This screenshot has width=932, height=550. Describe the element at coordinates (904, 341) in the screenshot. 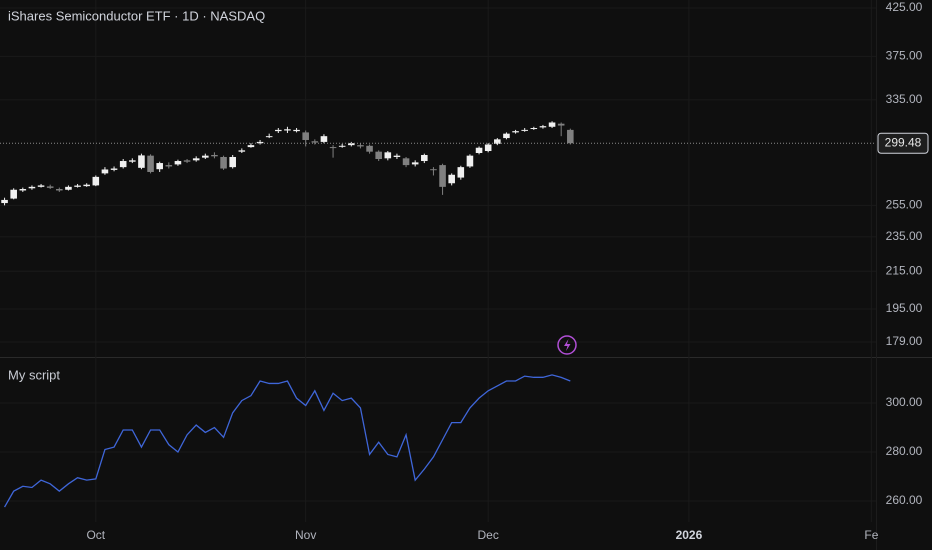

I see `y-tick-label: 179.00` at that location.